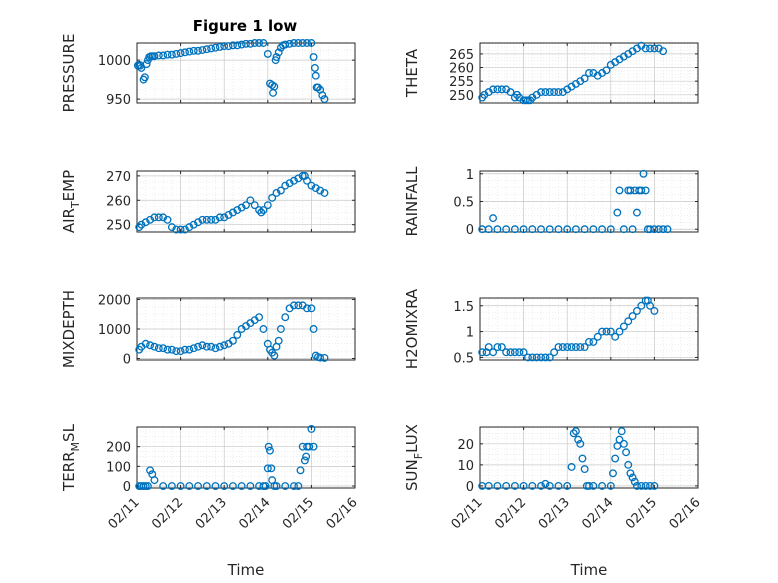 The image size is (778, 583). I want to click on subplot-rainfall: 0 0.5 1 RAINFALL, so click(551, 202).